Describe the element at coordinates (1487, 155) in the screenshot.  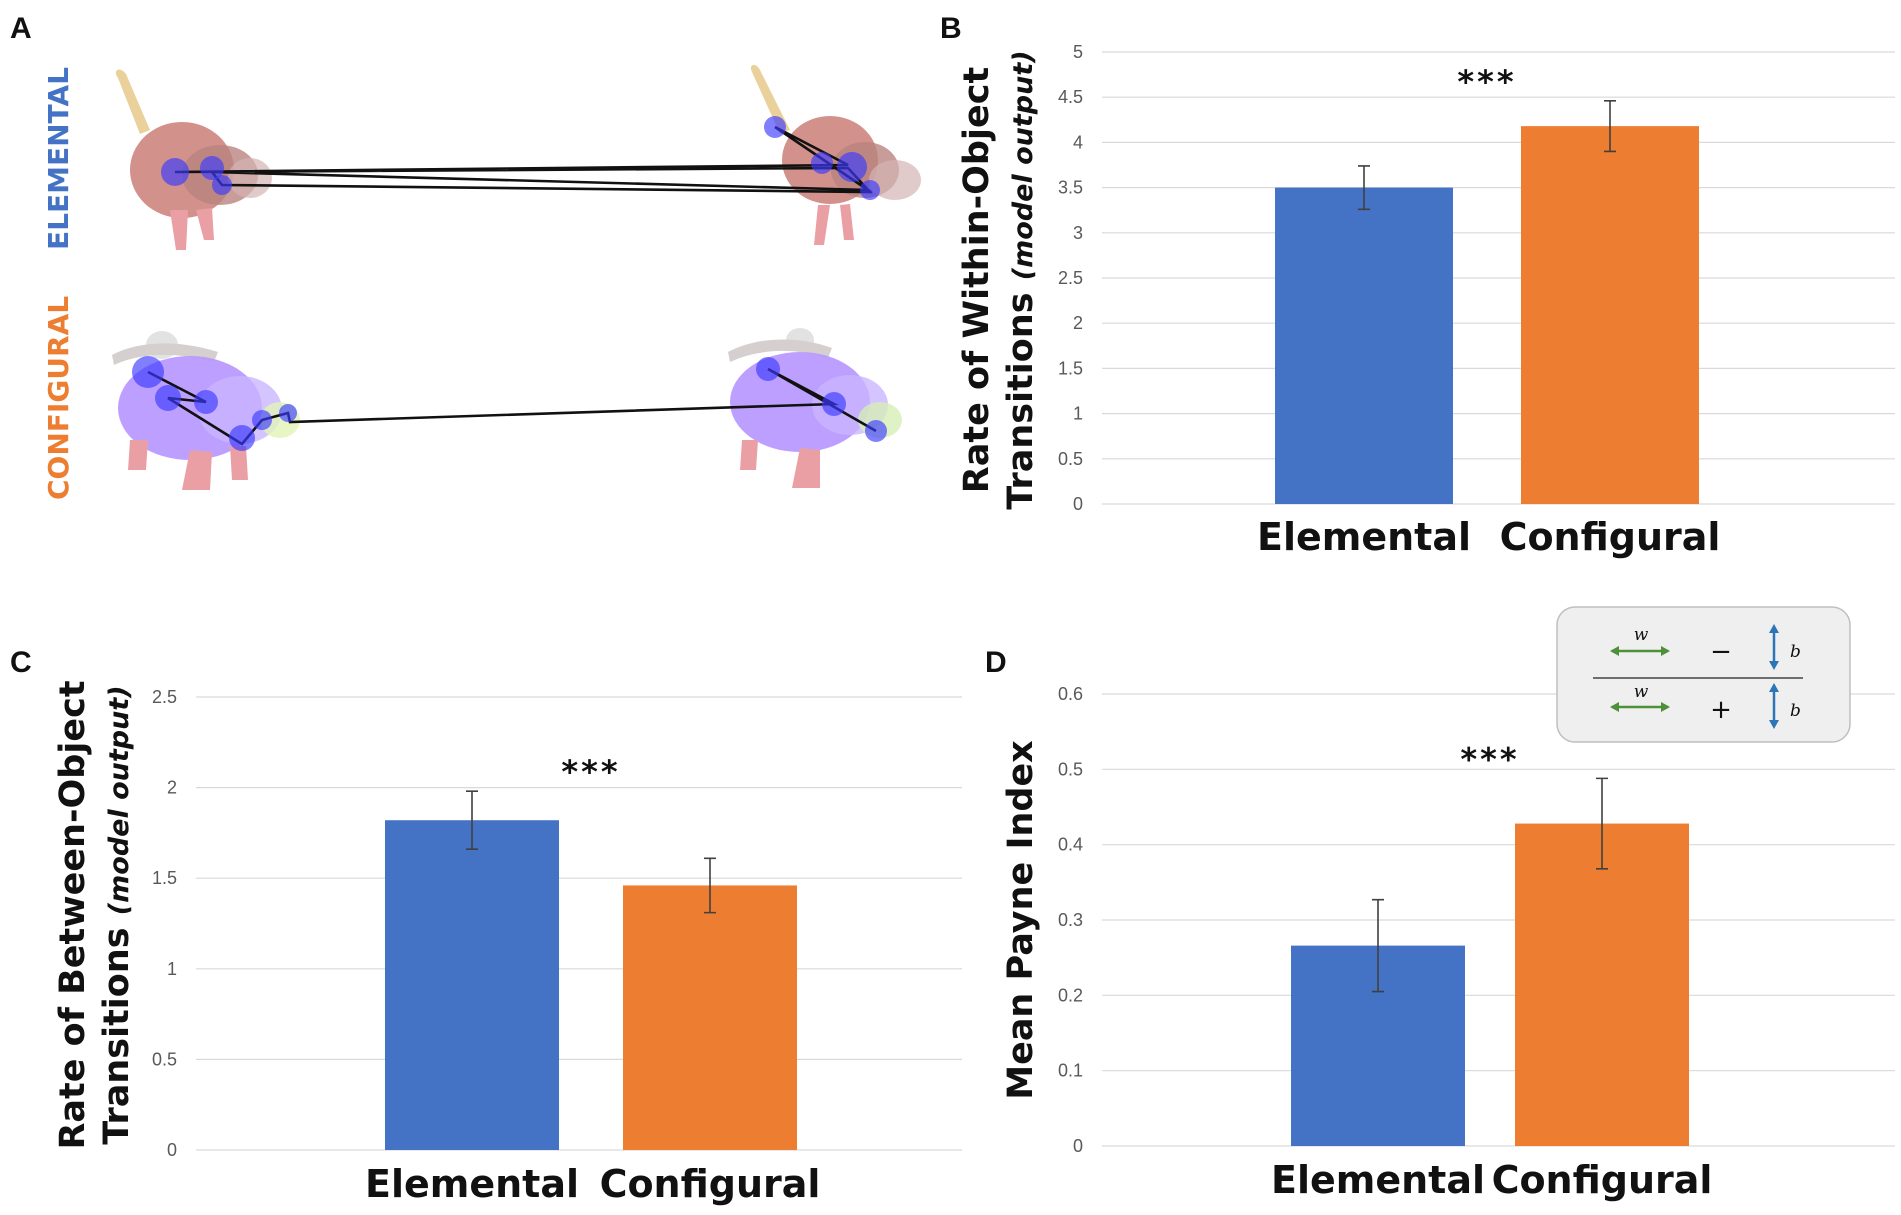
I see `panel-b-error-bars` at that location.